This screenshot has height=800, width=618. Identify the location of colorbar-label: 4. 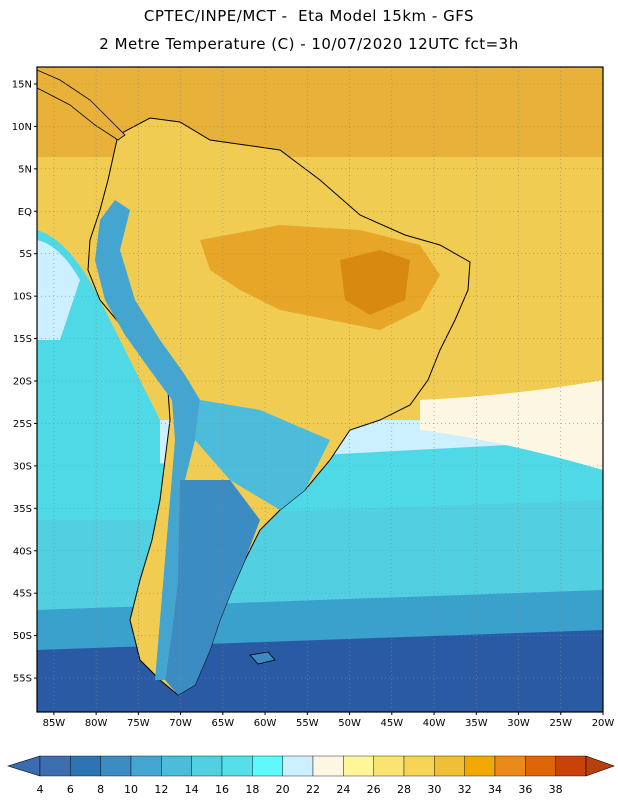
(40, 789).